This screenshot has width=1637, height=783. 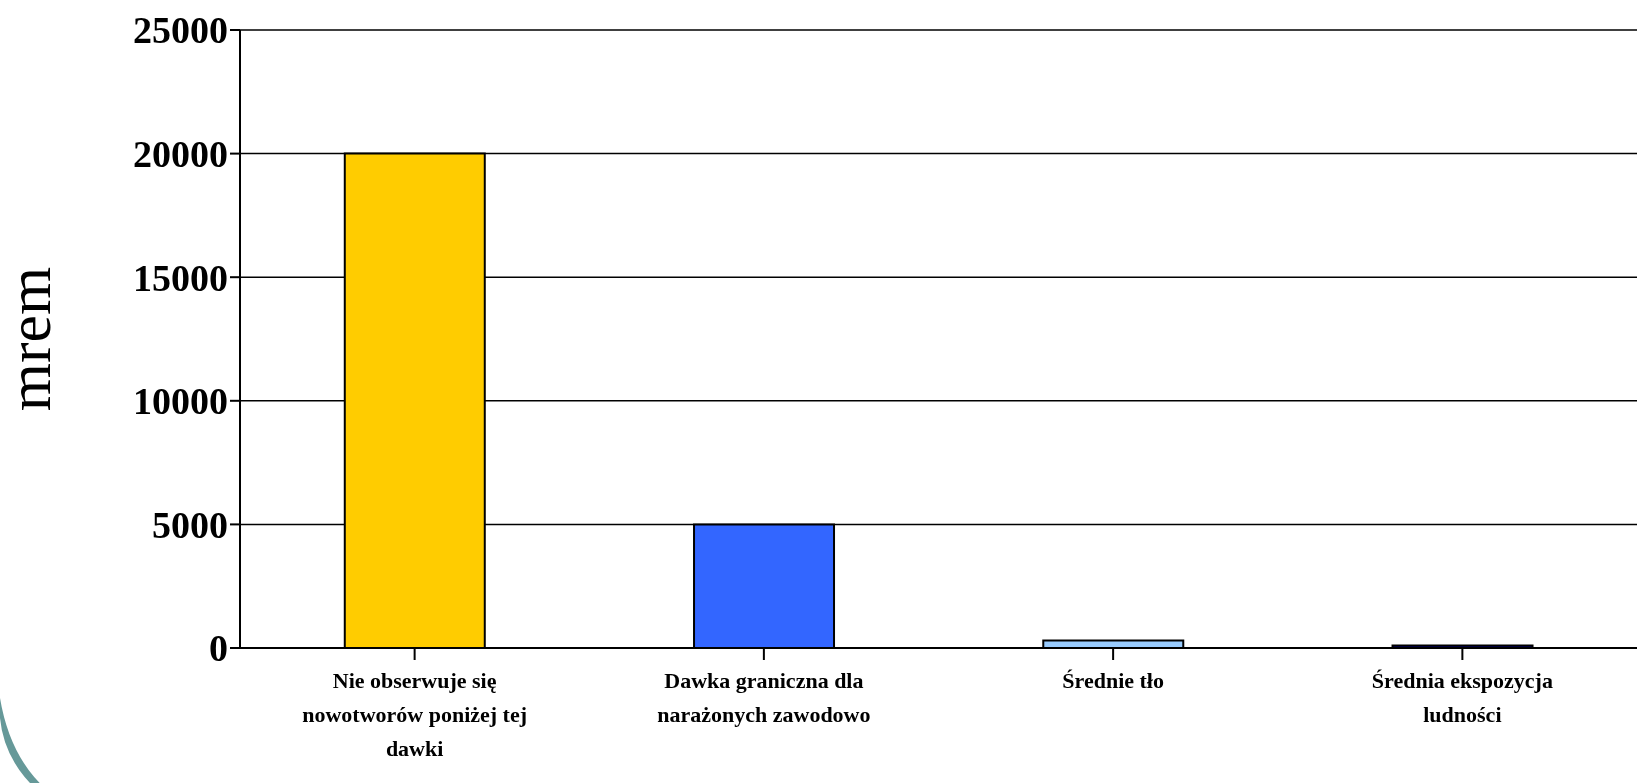 What do you see at coordinates (218, 648) in the screenshot?
I see `y-tick-label: 0` at bounding box center [218, 648].